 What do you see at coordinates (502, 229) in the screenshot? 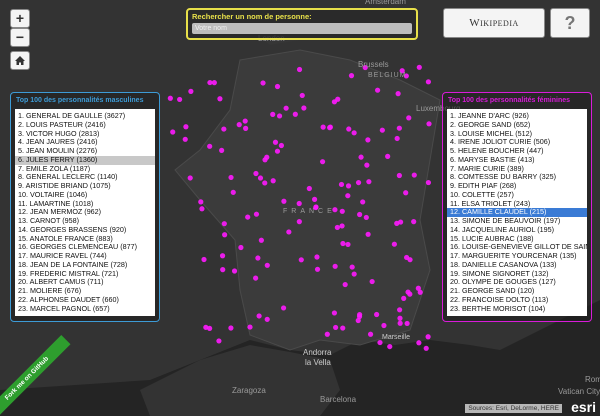
I see `list-item: 14. JACQUELINE AURIOL (195)` at bounding box center [502, 229].